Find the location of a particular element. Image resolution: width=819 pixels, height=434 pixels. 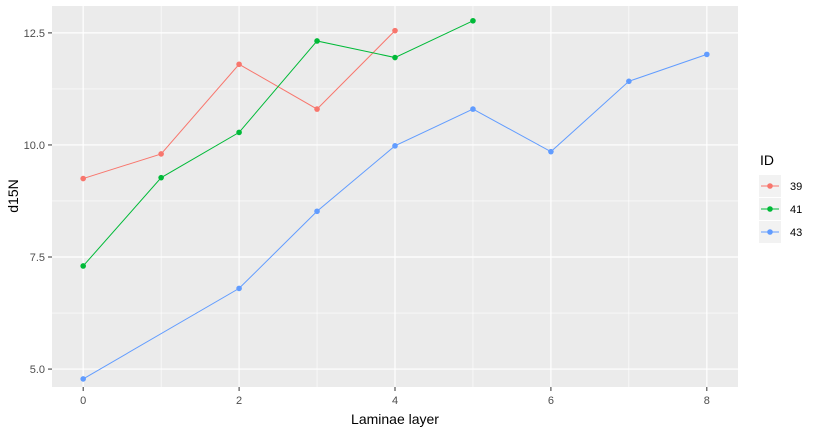

legend-label: 41 is located at coordinates (796, 210).